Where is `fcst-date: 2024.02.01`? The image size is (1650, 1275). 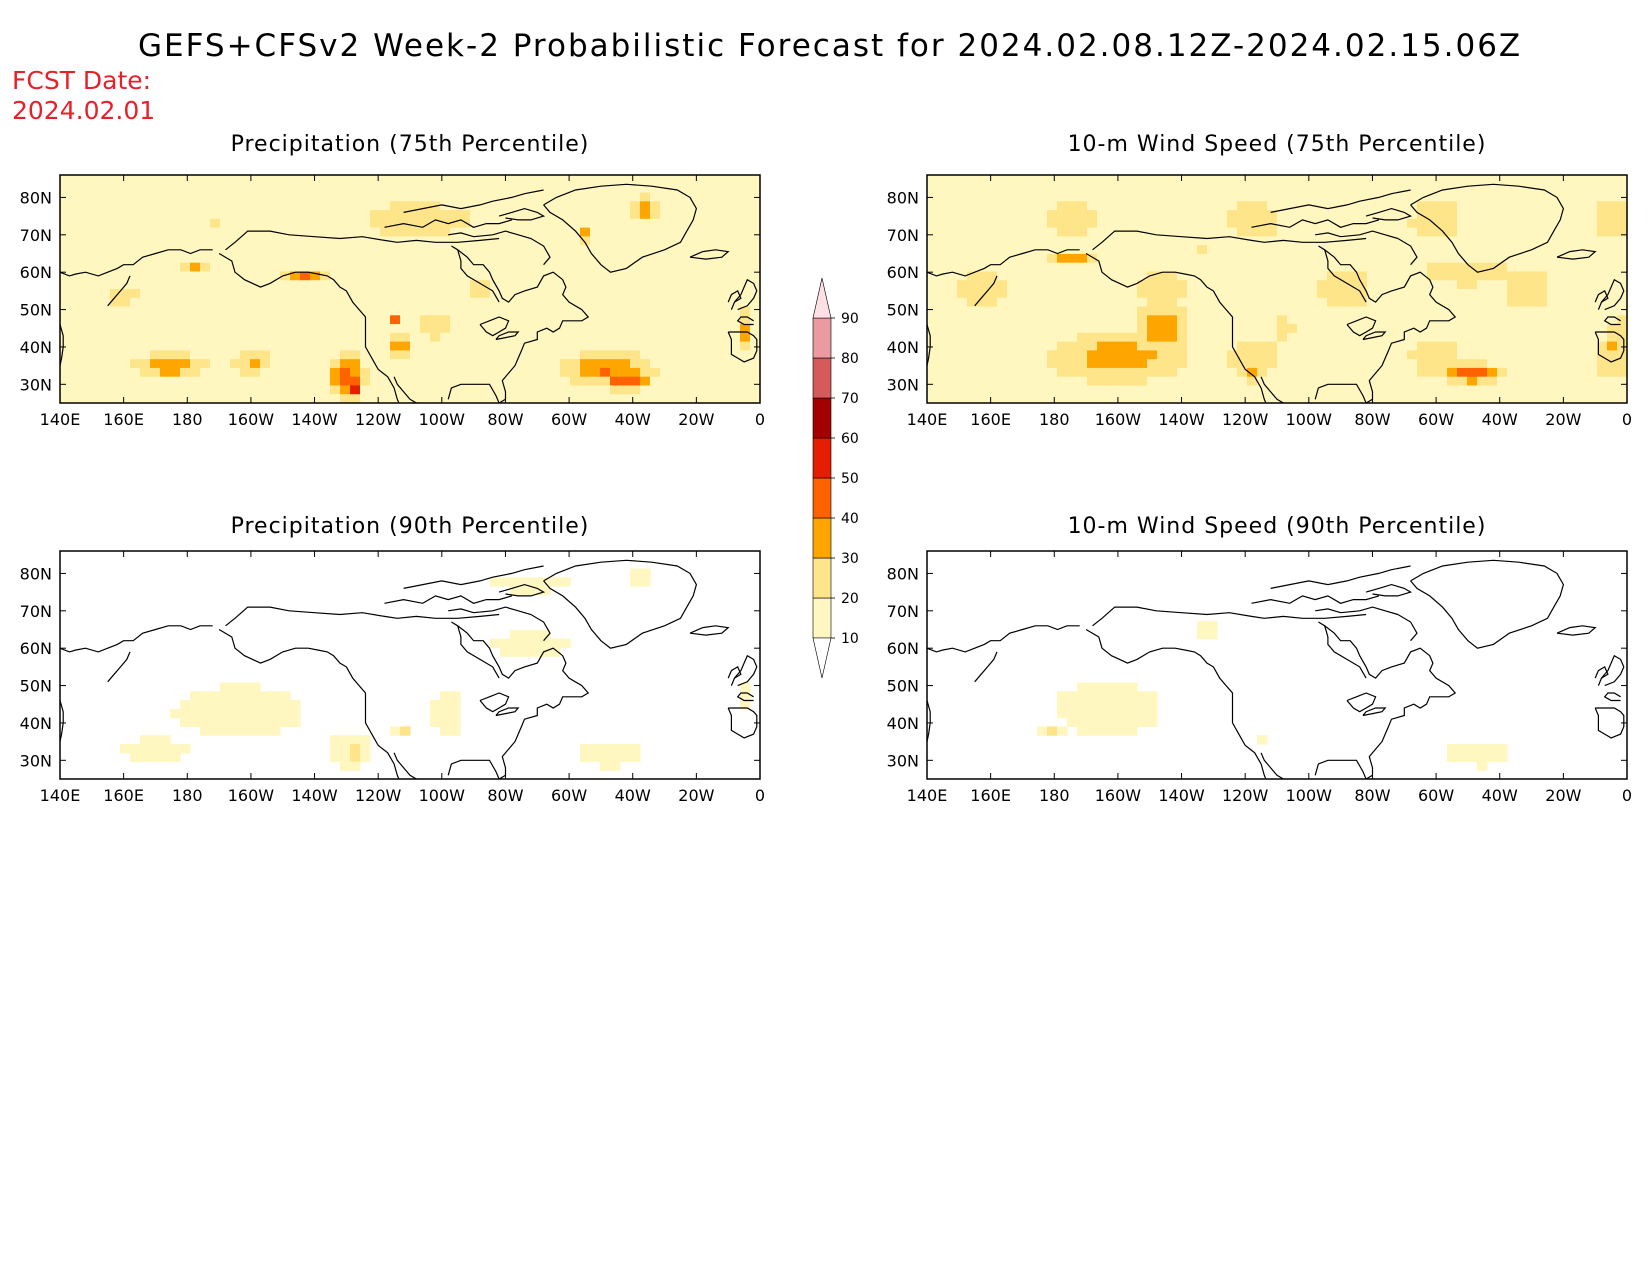
fcst-date: 2024.02.01 is located at coordinates (84, 110).